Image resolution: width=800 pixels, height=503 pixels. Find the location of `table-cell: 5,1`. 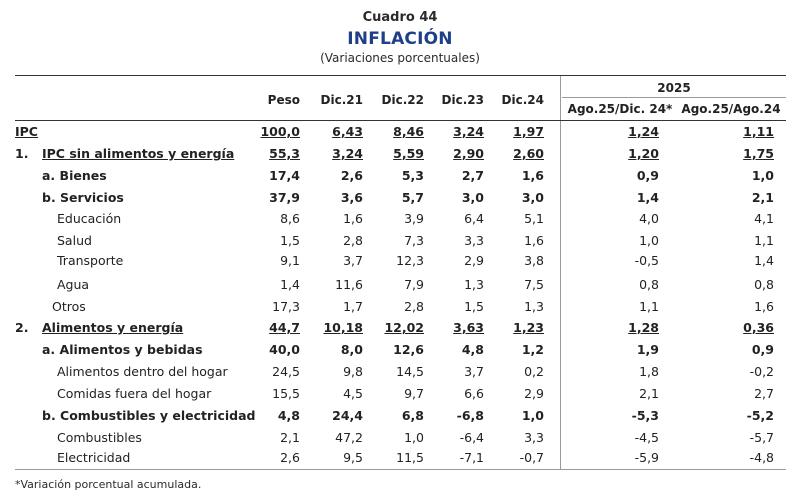

table-cell: 5,1 is located at coordinates (534, 218).